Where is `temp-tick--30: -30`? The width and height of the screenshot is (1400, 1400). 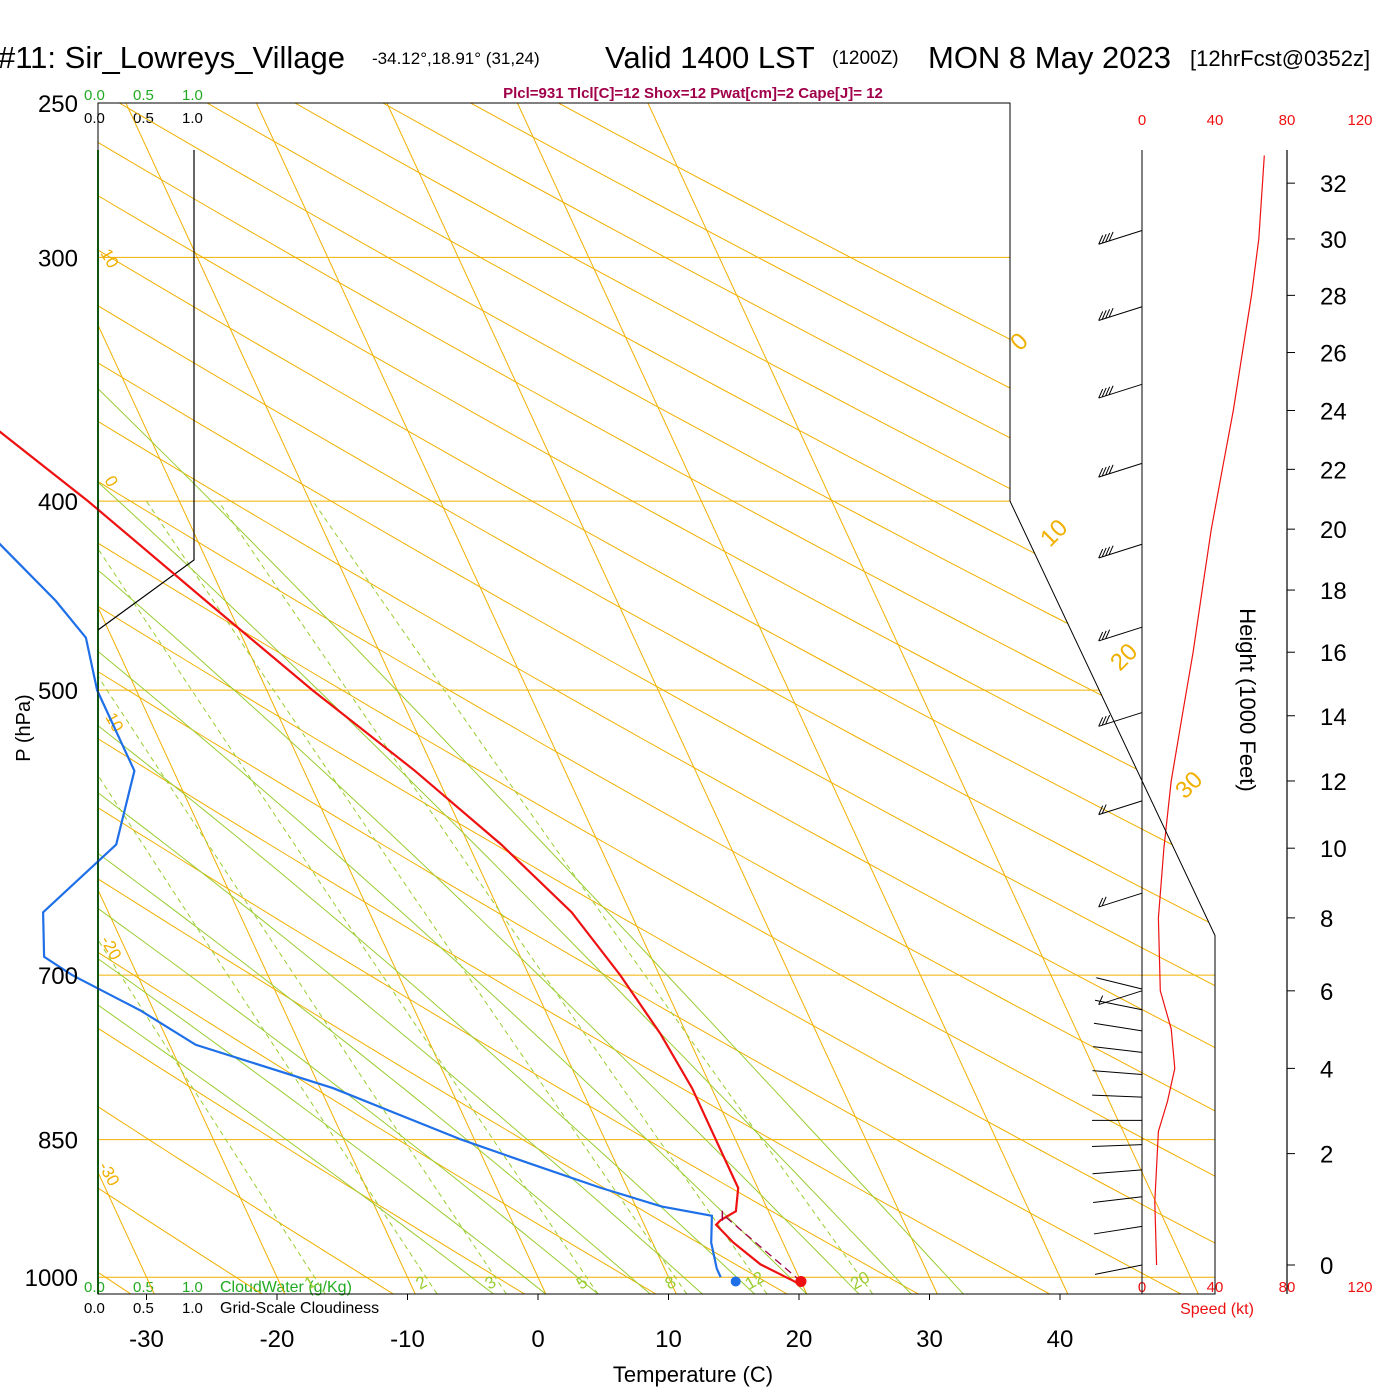
temp-tick--30: -30 is located at coordinates (146, 1339).